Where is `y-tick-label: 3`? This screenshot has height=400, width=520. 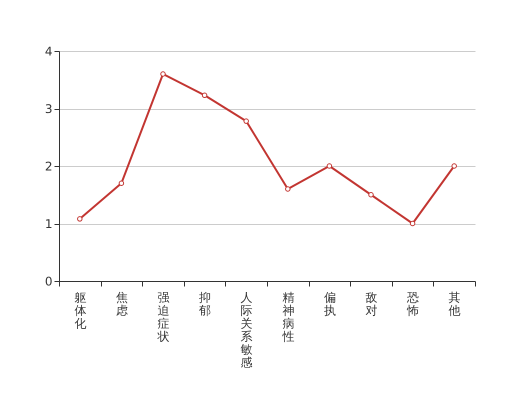 y-tick-label: 3 is located at coordinates (48, 109).